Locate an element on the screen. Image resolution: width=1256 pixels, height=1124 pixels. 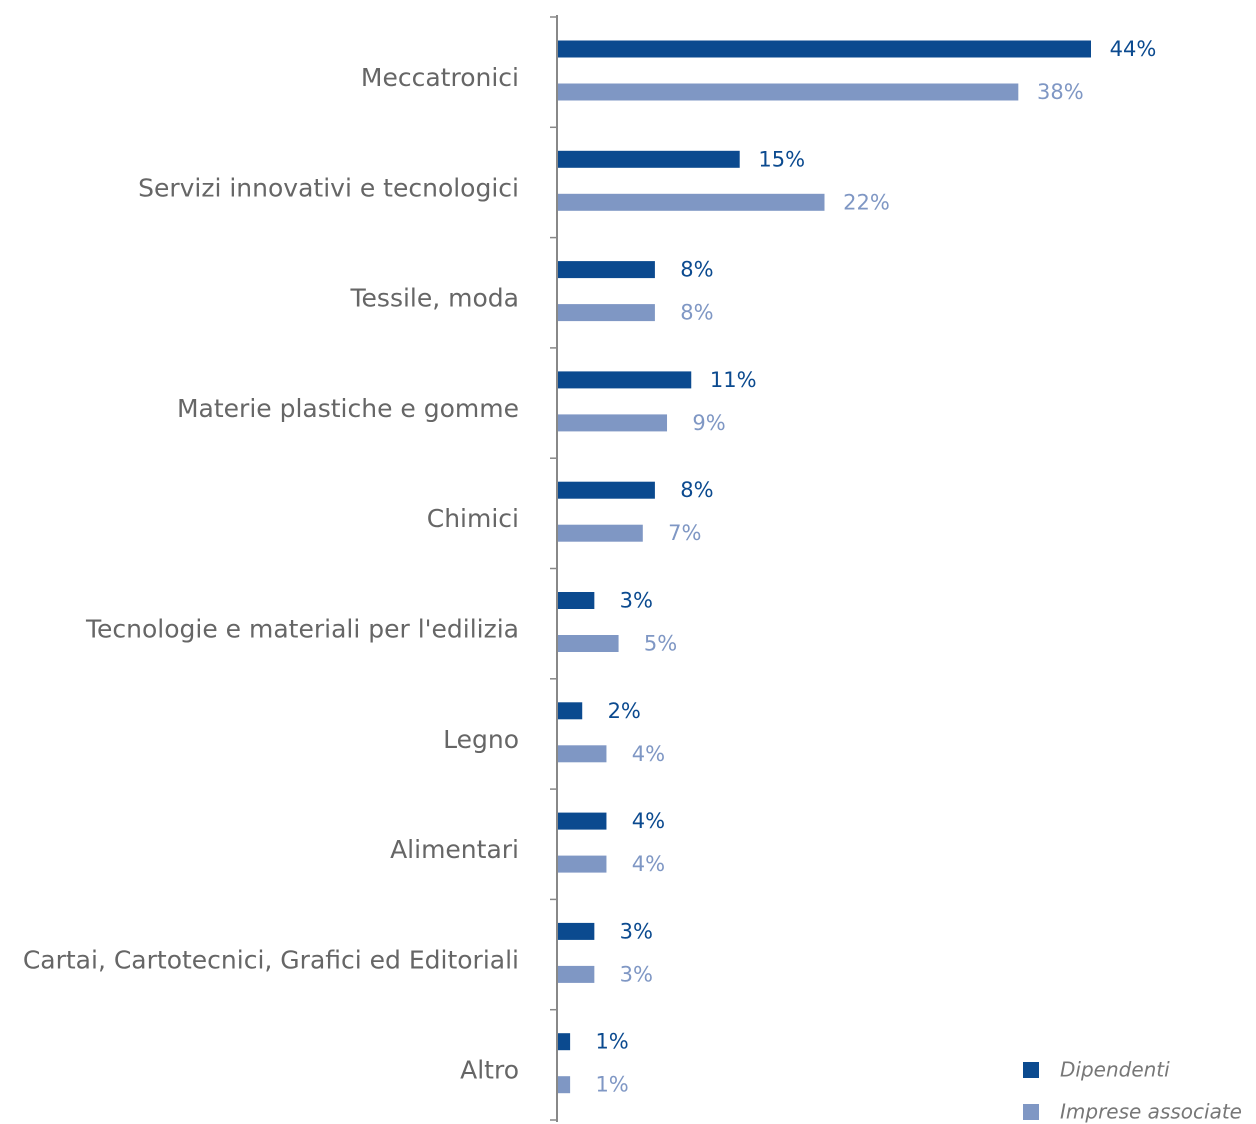
value-label: 15% is located at coordinates (781, 159).